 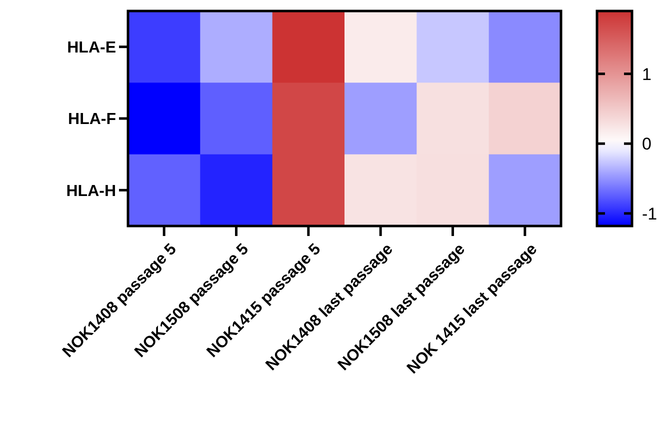 What do you see at coordinates (647, 144) in the screenshot?
I see `color-bar-label: 0` at bounding box center [647, 144].